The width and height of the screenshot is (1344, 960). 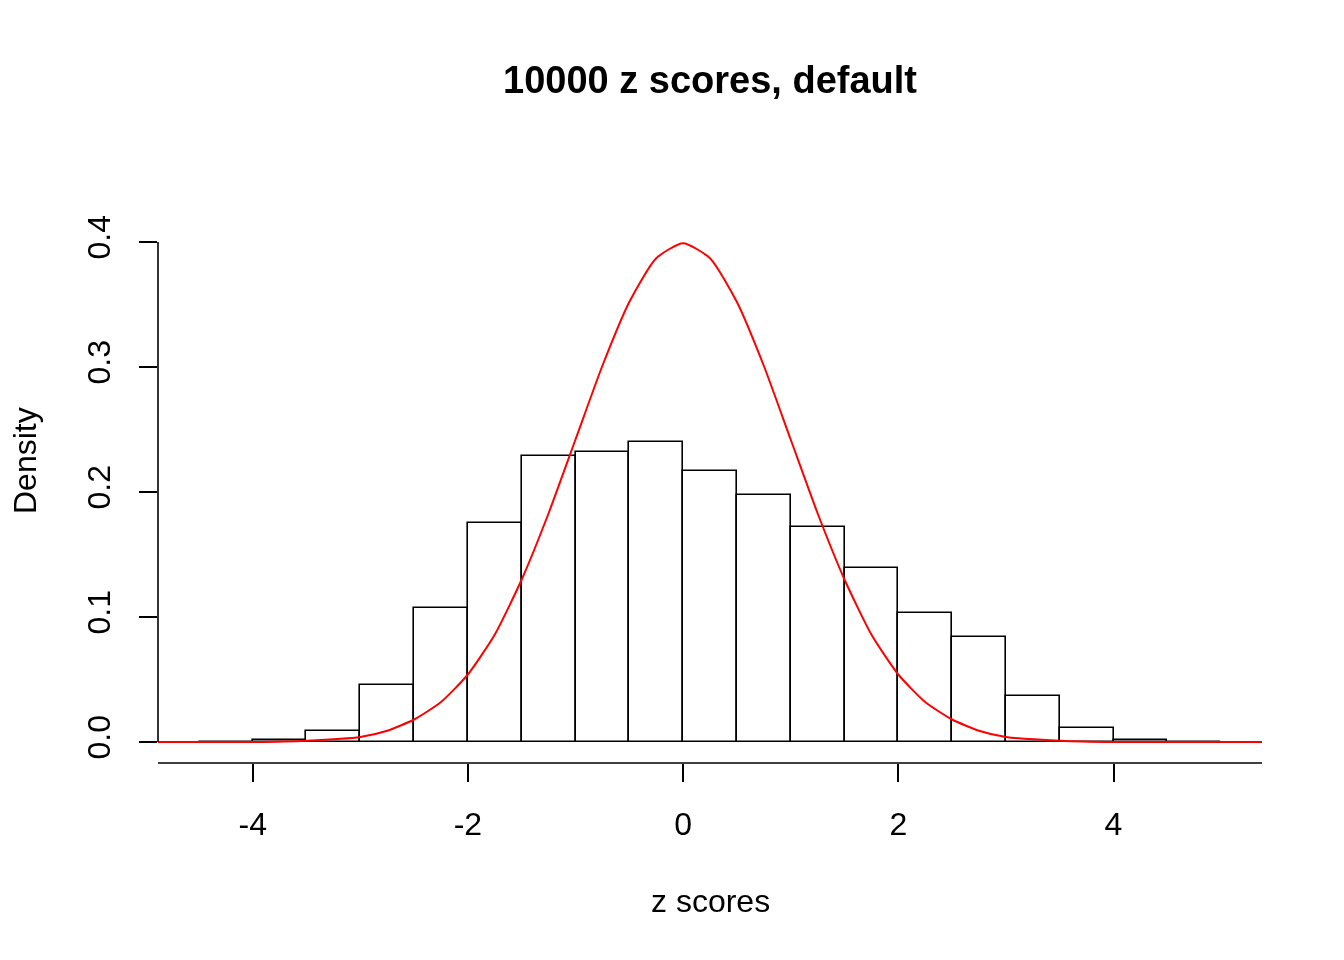 What do you see at coordinates (99, 487) in the screenshot?
I see `y-tick-label: 0.2` at bounding box center [99, 487].